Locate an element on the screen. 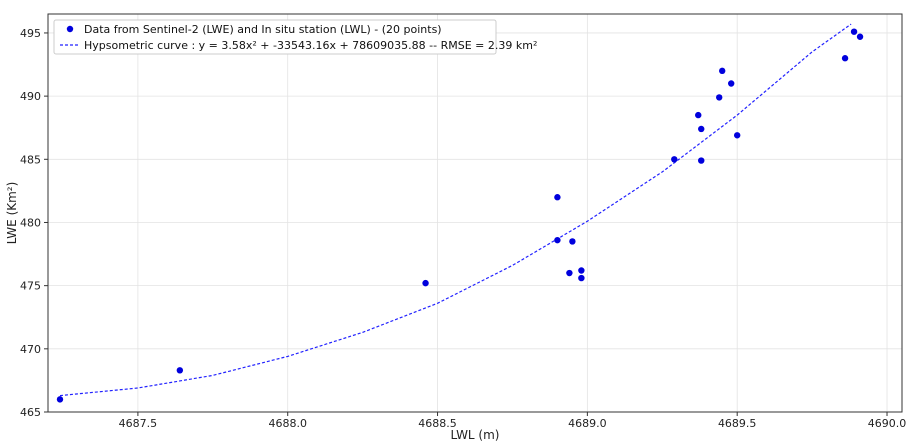  legend-marker-scatter is located at coordinates (70, 29).